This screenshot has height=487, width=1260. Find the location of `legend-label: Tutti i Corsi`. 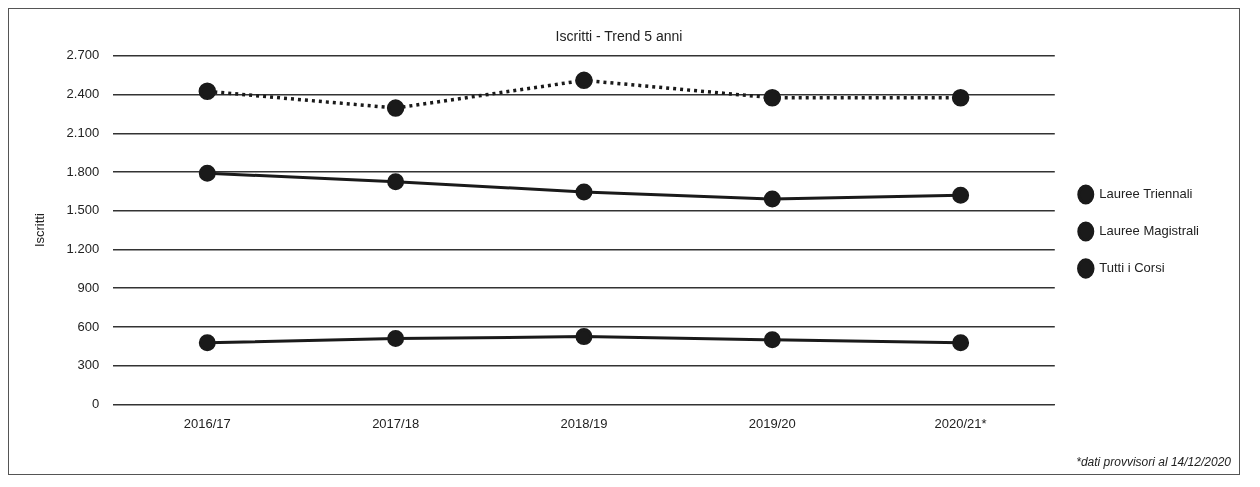

legend-label: Tutti i Corsi is located at coordinates (1132, 268).